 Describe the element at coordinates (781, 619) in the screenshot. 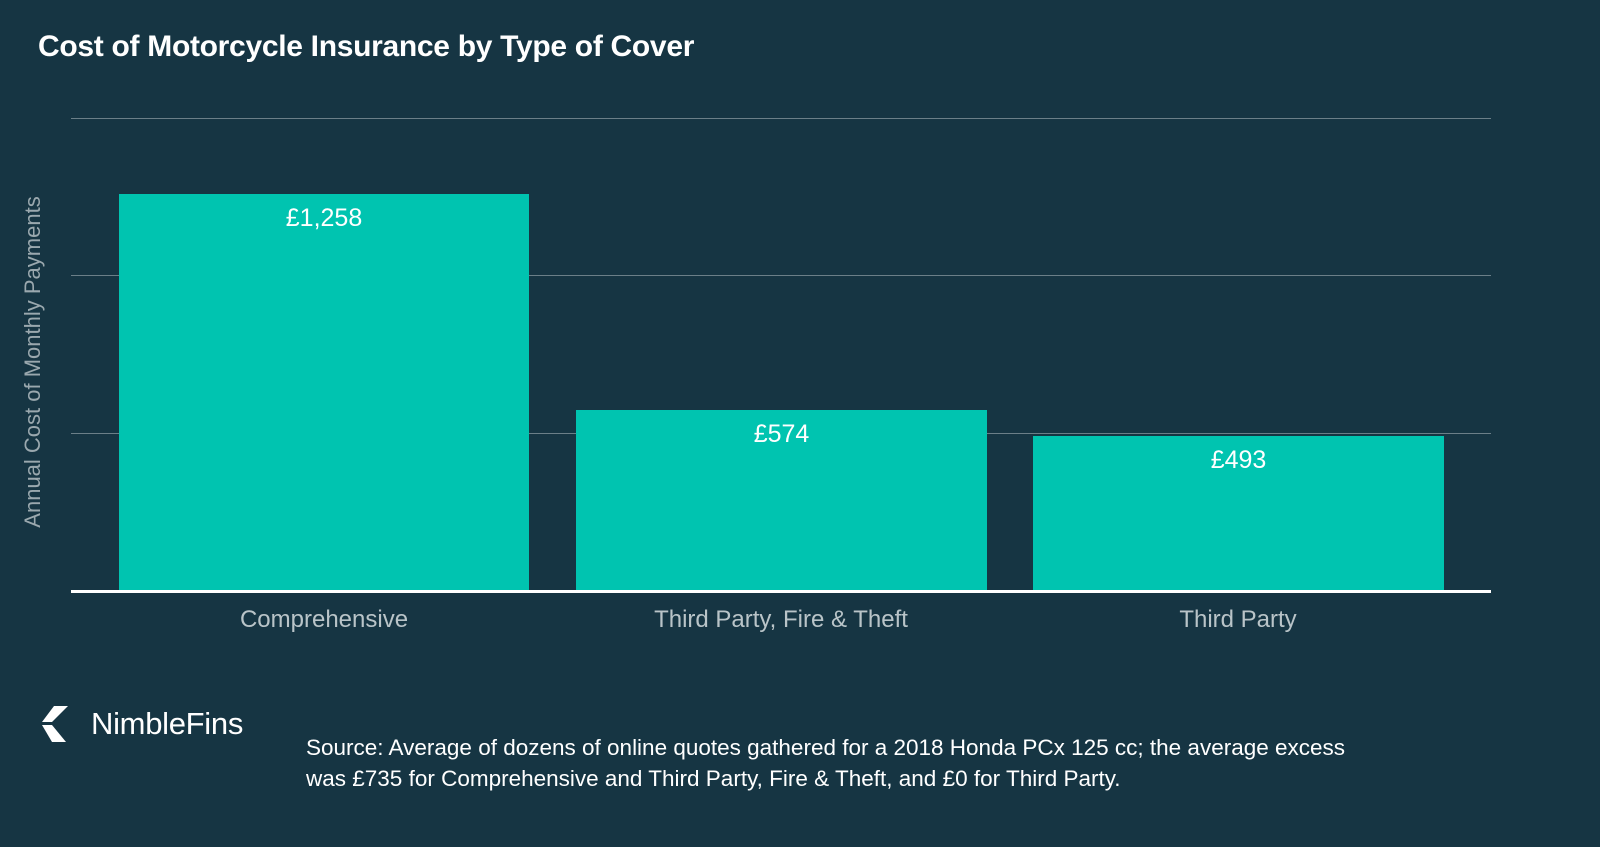

I see `x-tick-third-party-fire-theft: Third Party, Fire & Theft` at that location.